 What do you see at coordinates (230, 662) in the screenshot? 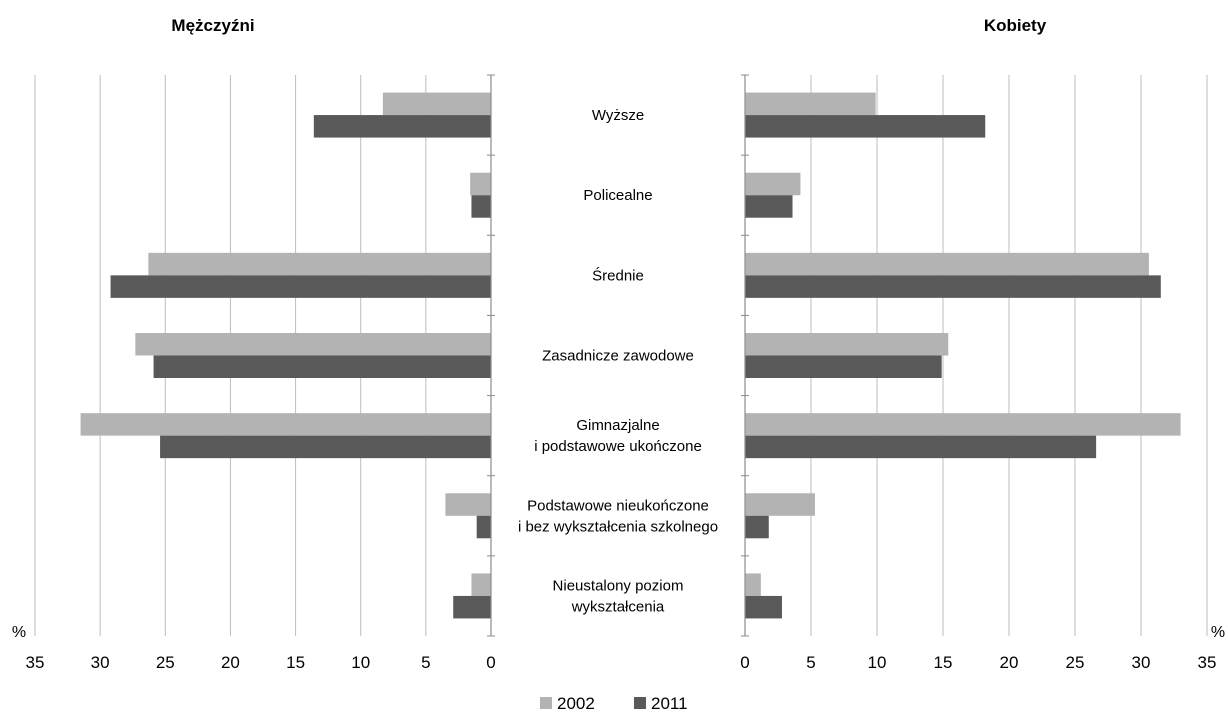
I see `left-tick-label: 20` at bounding box center [230, 662].